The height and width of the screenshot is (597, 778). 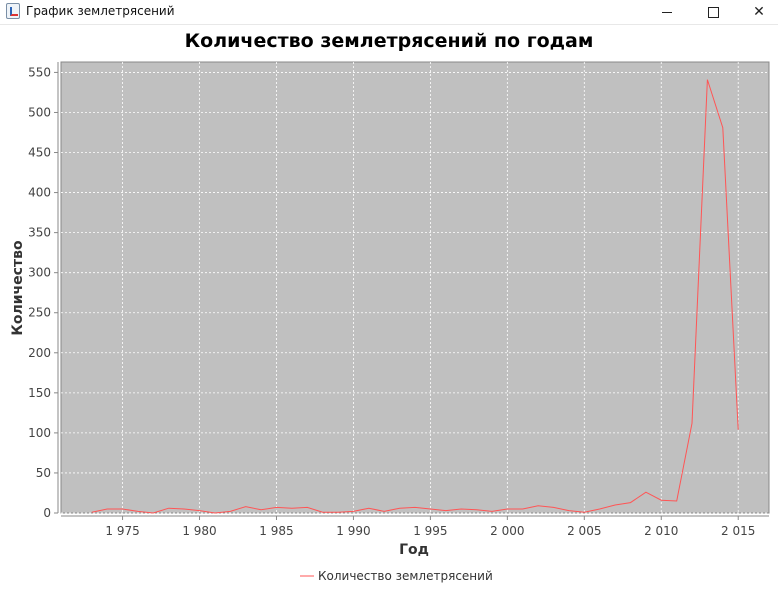 I want to click on x-tick-label: 2 005, so click(x=584, y=531).